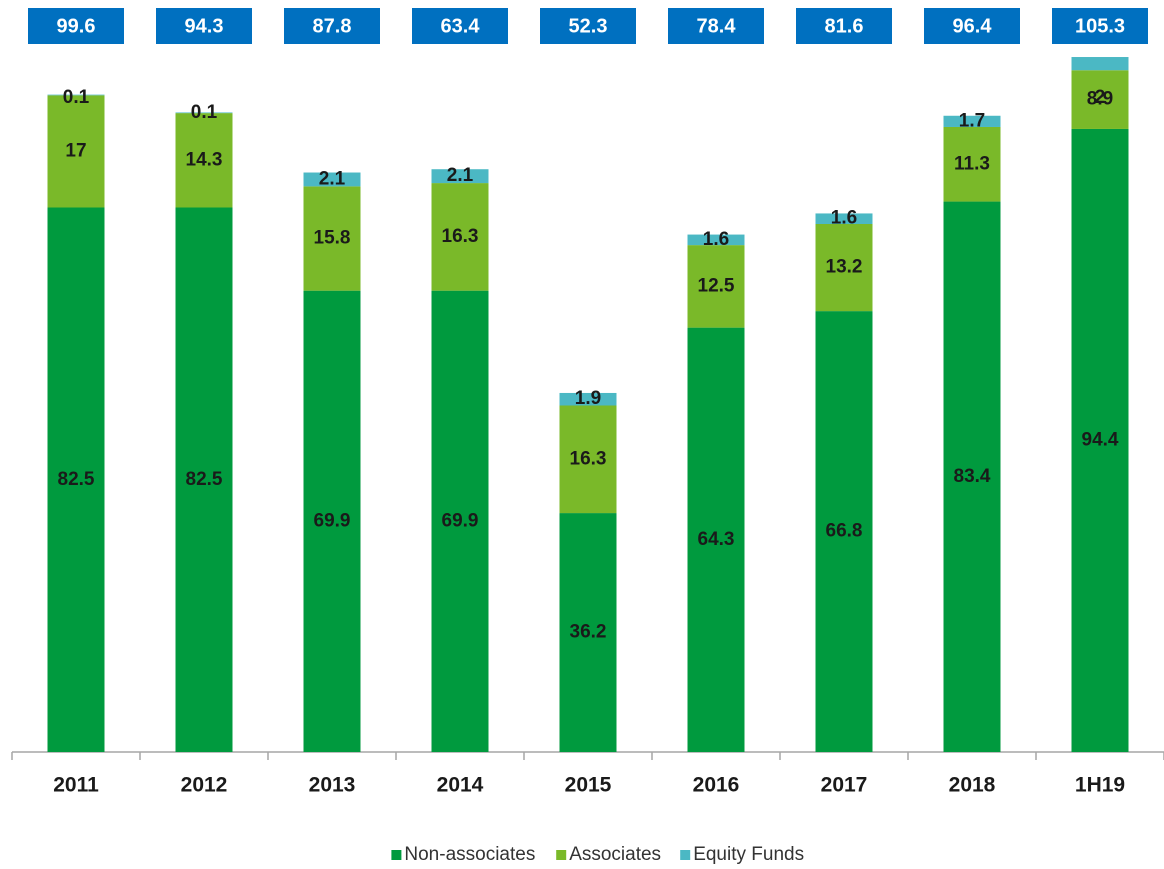  Describe the element at coordinates (844, 785) in the screenshot. I see `x-tick-label: 2017` at that location.